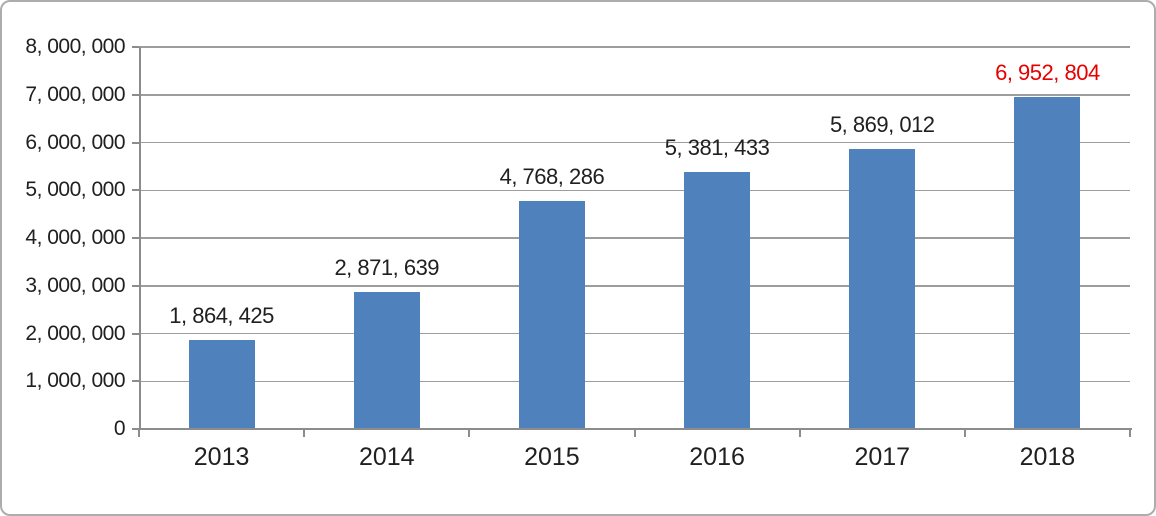  I want to click on bar-2017, so click(882, 288).